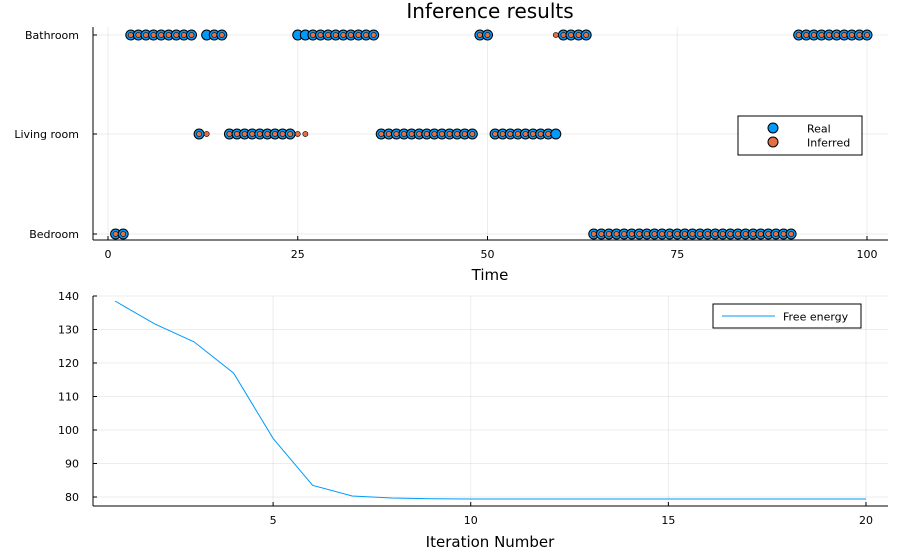 This screenshot has height=550, width=900. Describe the element at coordinates (108, 254) in the screenshot. I see `top-x-tick-label: 0` at that location.